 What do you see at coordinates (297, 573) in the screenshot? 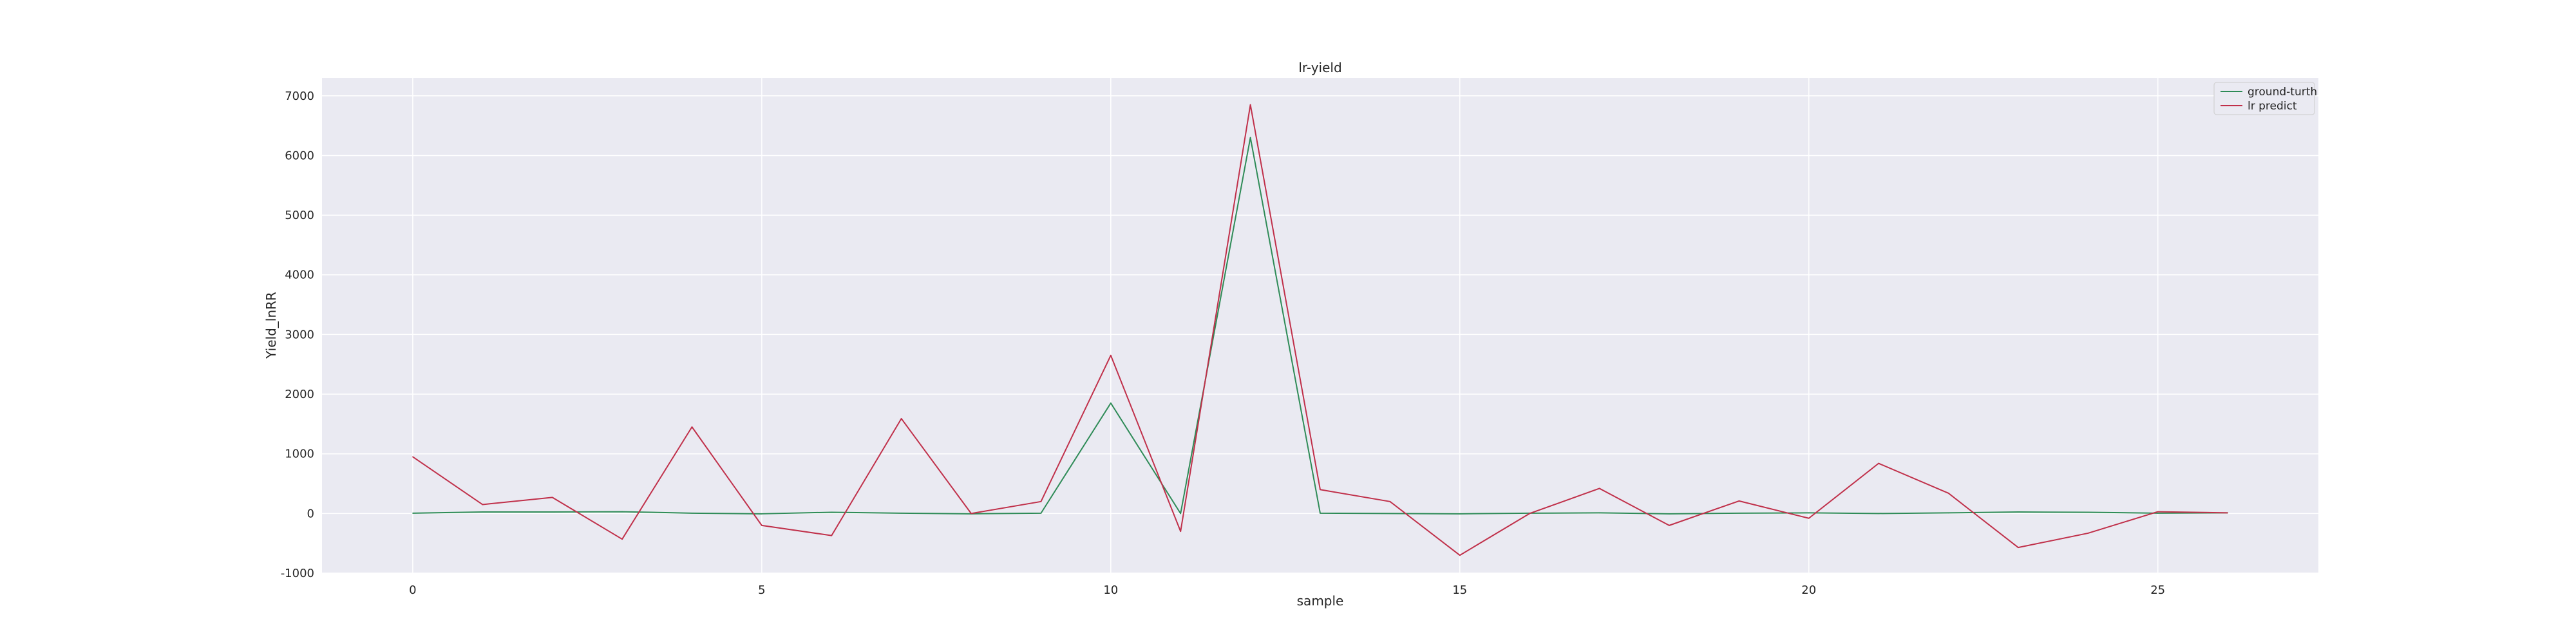
I see `y-tick-label: -1000` at bounding box center [297, 573].